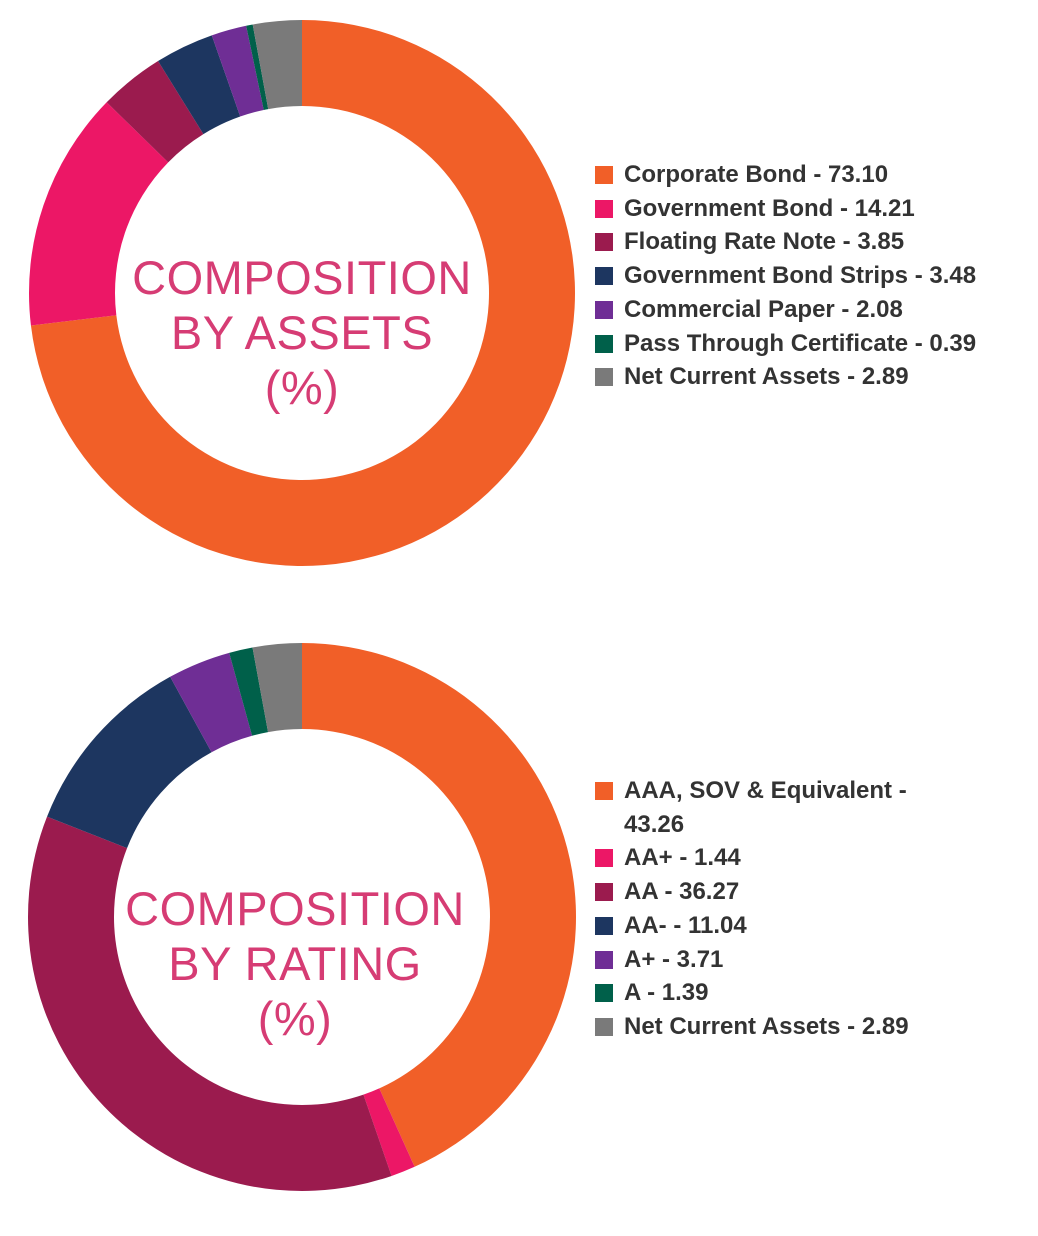 Image resolution: width=1038 pixels, height=1236 pixels. I want to click on assets-legend-item: Government Bond Strips - 3.48, so click(785, 276).